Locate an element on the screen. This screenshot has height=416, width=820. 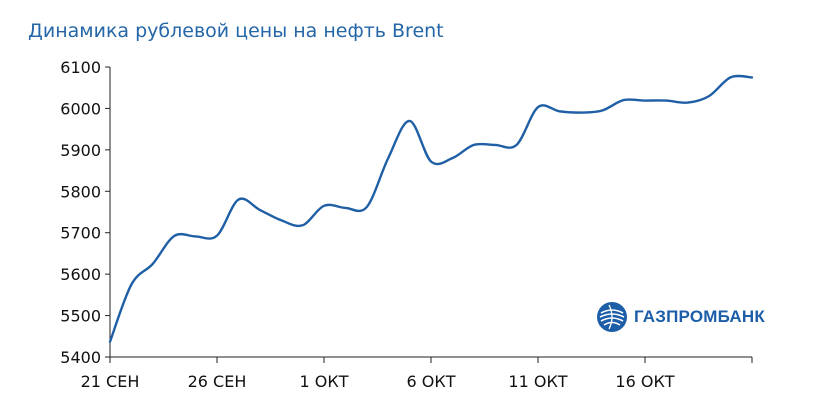
y-tick-label: 5900 is located at coordinates (80, 150).